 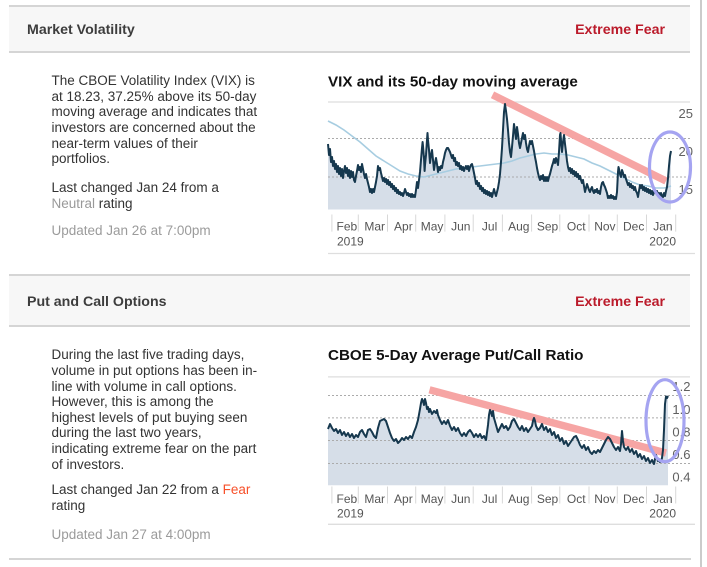 I want to click on svg-text:CBOE 5-Day Average Put/Call Ra: CBOE 5-Day Average Put/Call Ratio, so click(x=455, y=355).